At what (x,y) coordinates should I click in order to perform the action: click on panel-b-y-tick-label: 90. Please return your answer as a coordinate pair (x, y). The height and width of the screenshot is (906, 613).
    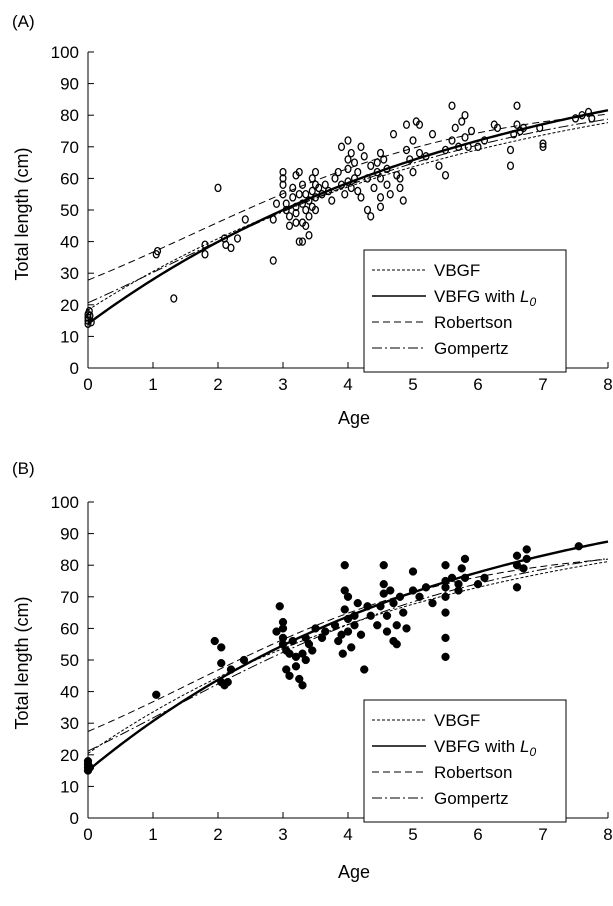
    Looking at the image, I should click on (69, 534).